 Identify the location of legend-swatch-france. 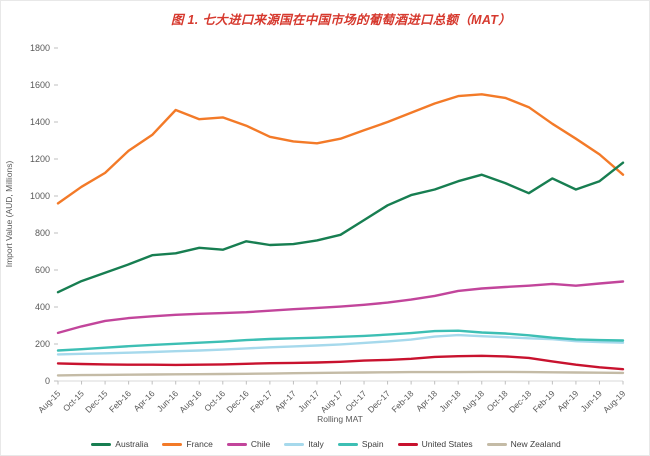
(172, 444).